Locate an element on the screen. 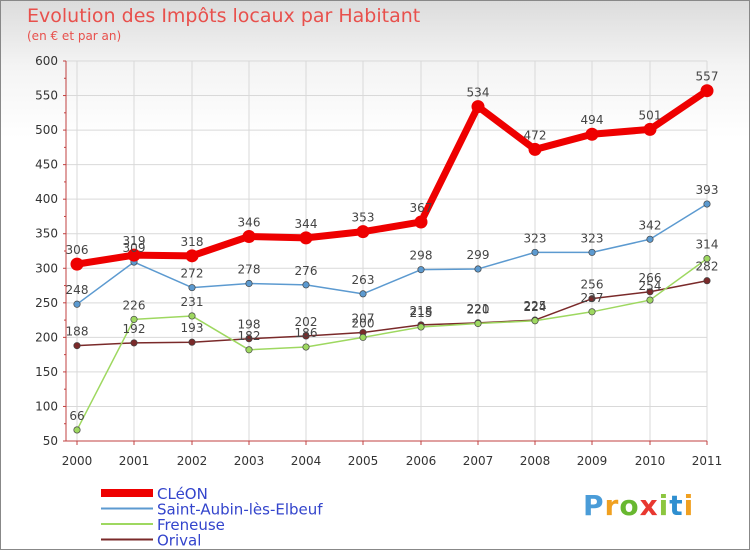 This screenshot has height=550, width=750. data-point-freneuse-2009 is located at coordinates (592, 312).